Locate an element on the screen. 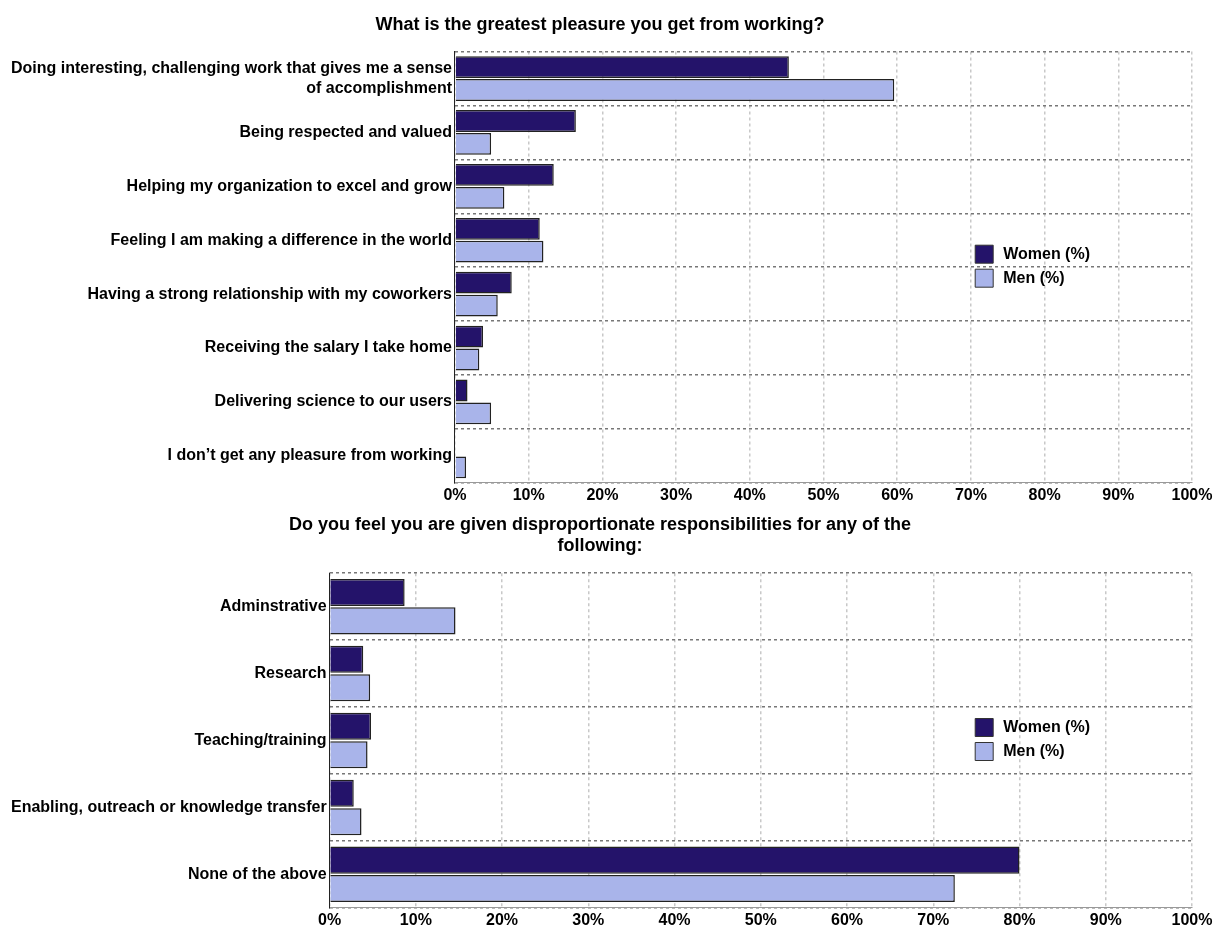  y-tick-label: Delivering science to our users is located at coordinates (333, 401).